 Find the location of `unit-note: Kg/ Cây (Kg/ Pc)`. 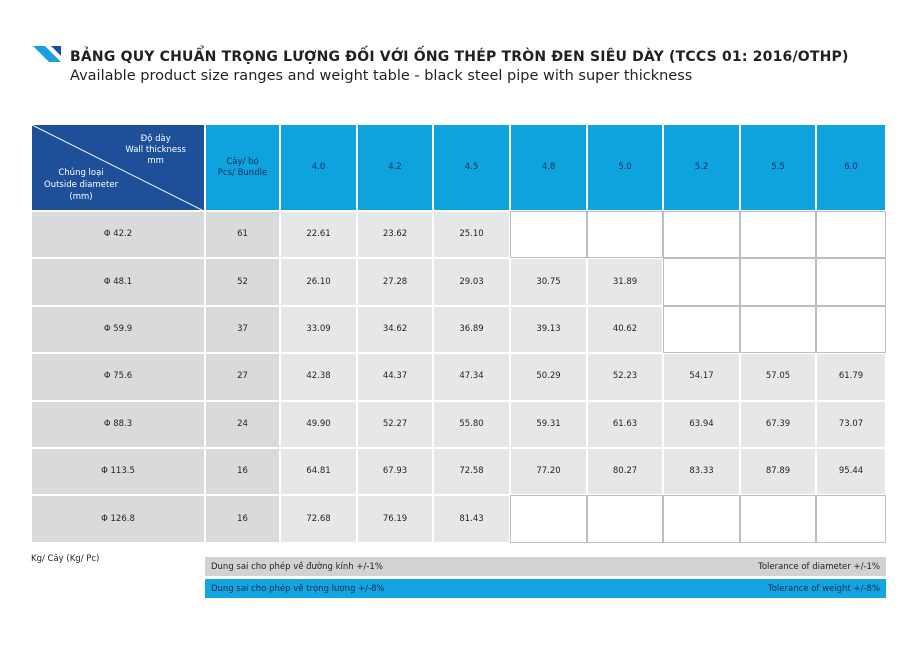

unit-note: Kg/ Cây (Kg/ Pc) is located at coordinates (65, 559).